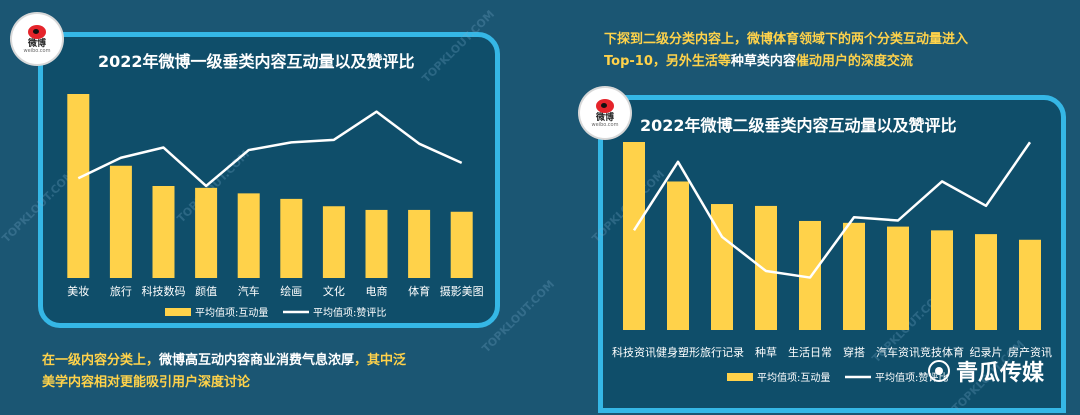 This screenshot has width=1080, height=415. I want to click on chart-title-left: 2022年微博一级垂类内容互动量以及赞评比, so click(256, 61).